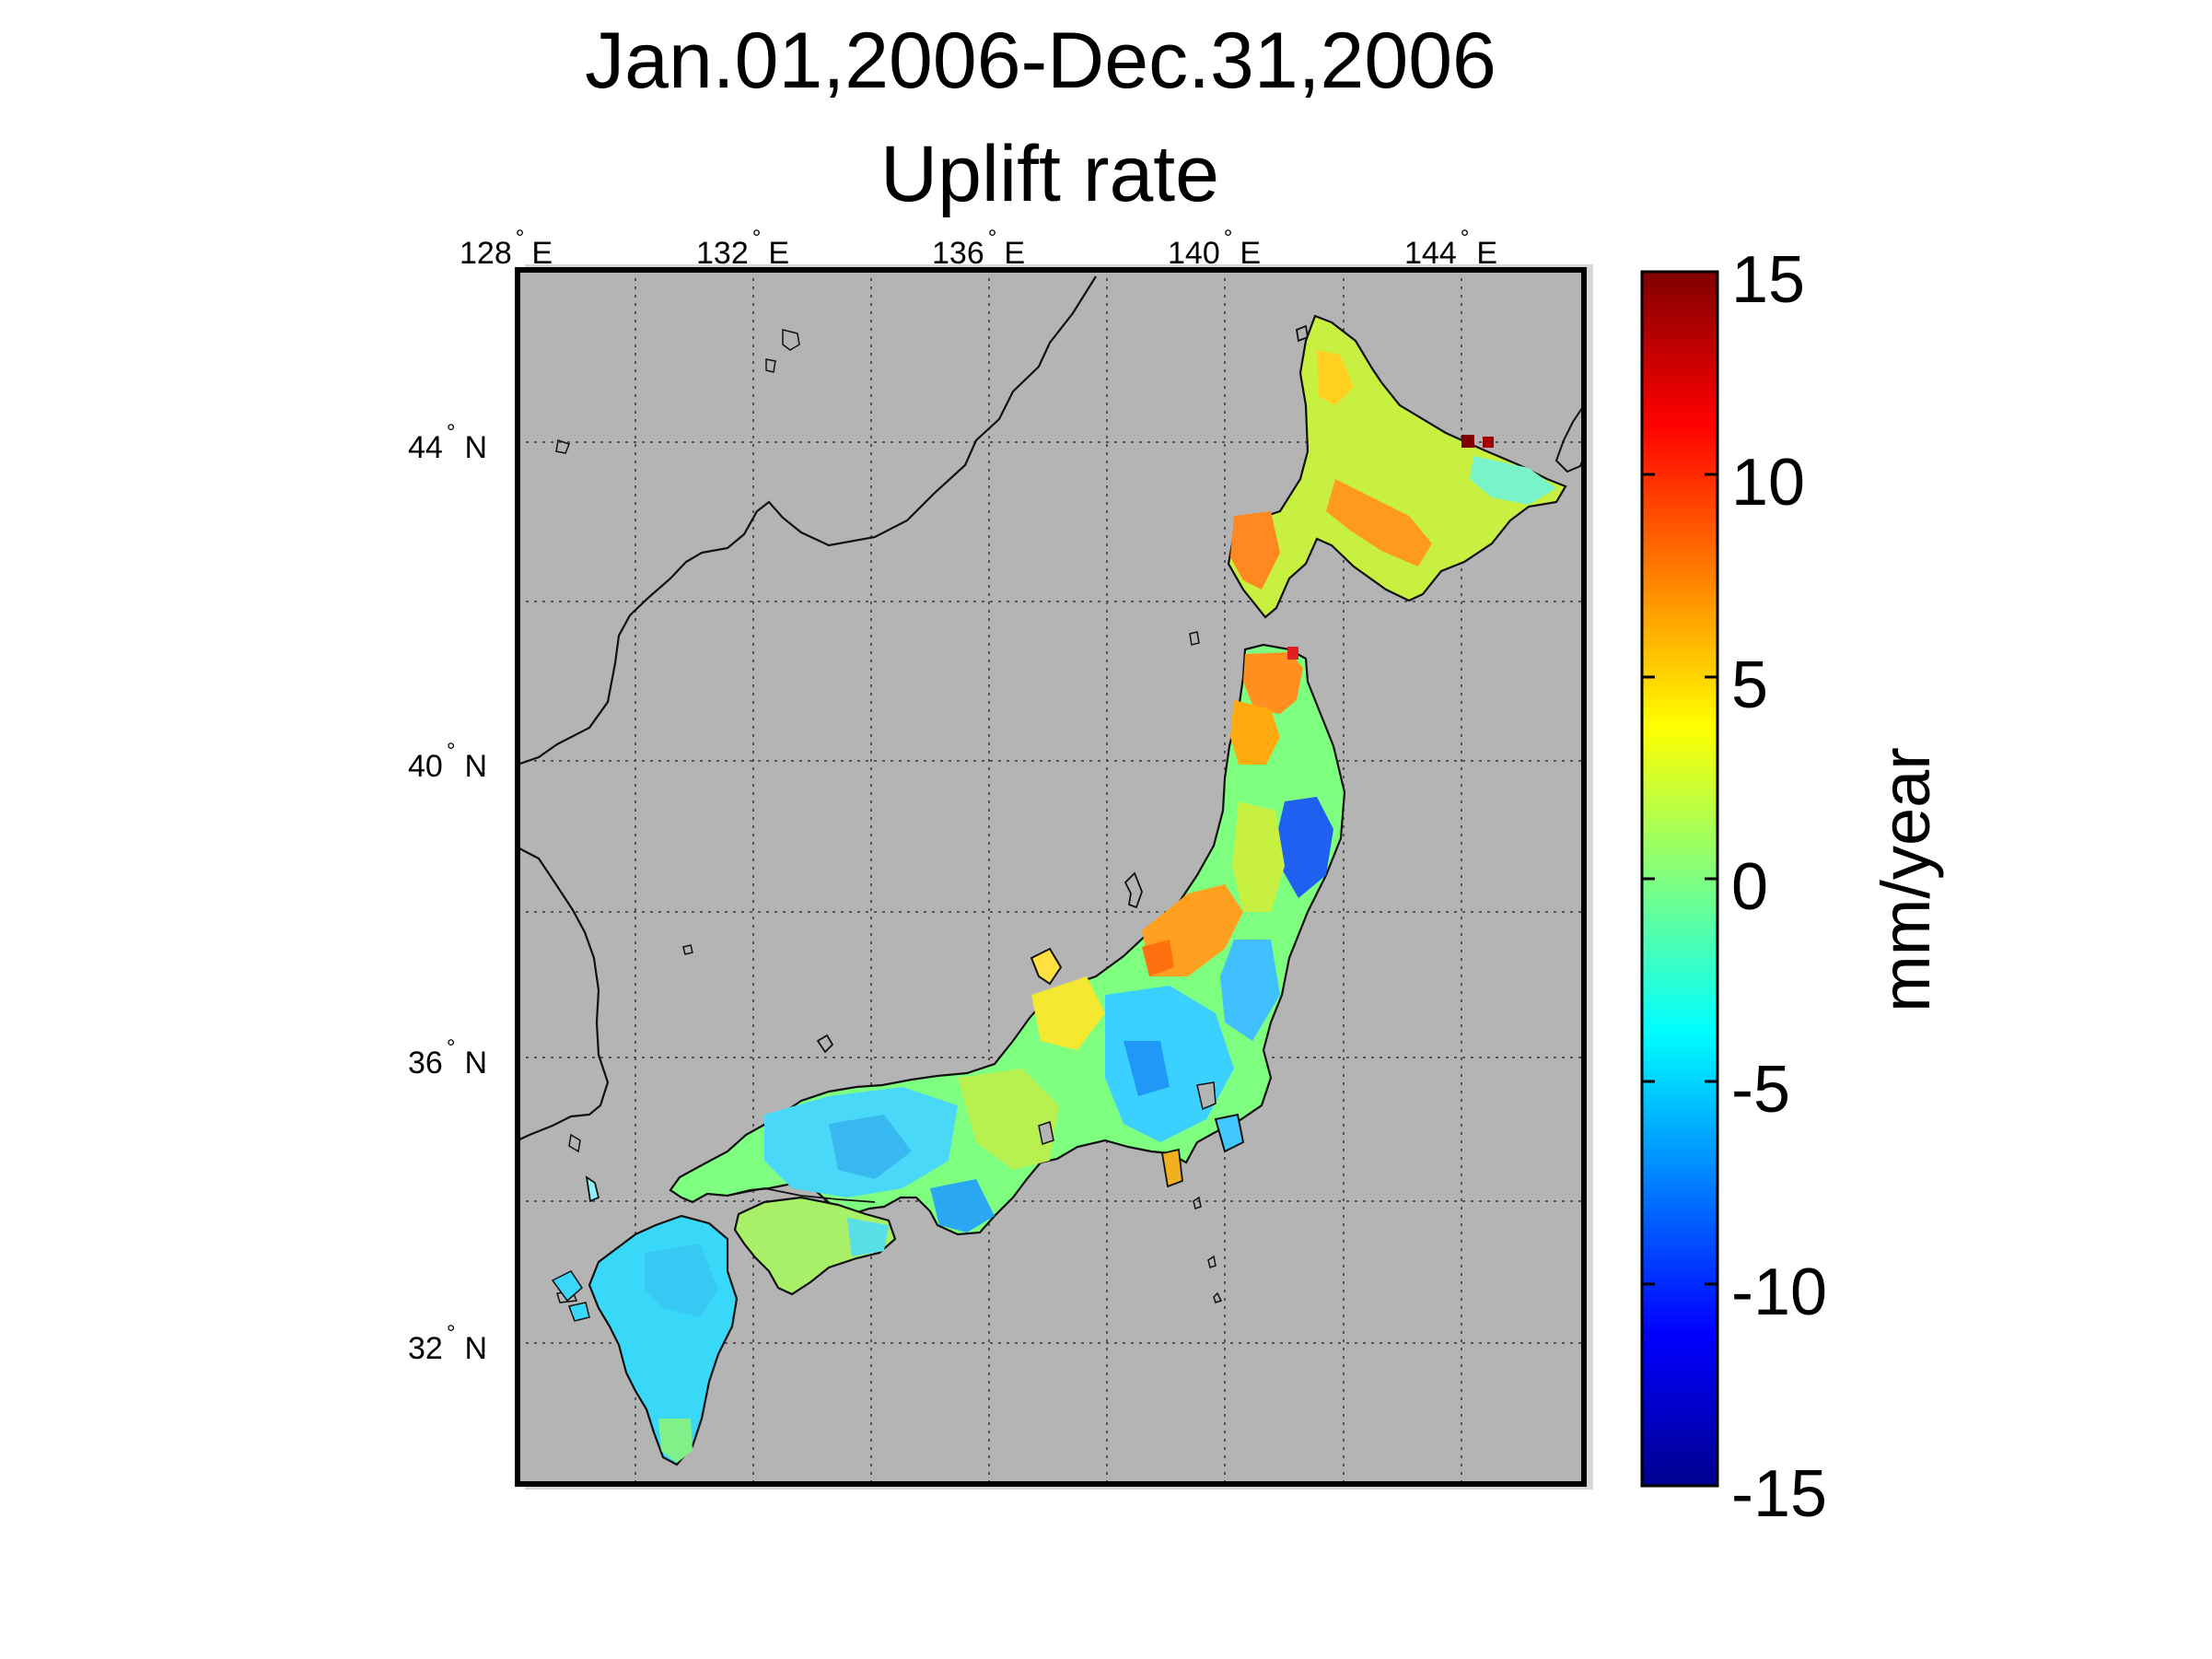 The image size is (2212, 1659). I want to click on izu-islands, so click(1208, 1249).